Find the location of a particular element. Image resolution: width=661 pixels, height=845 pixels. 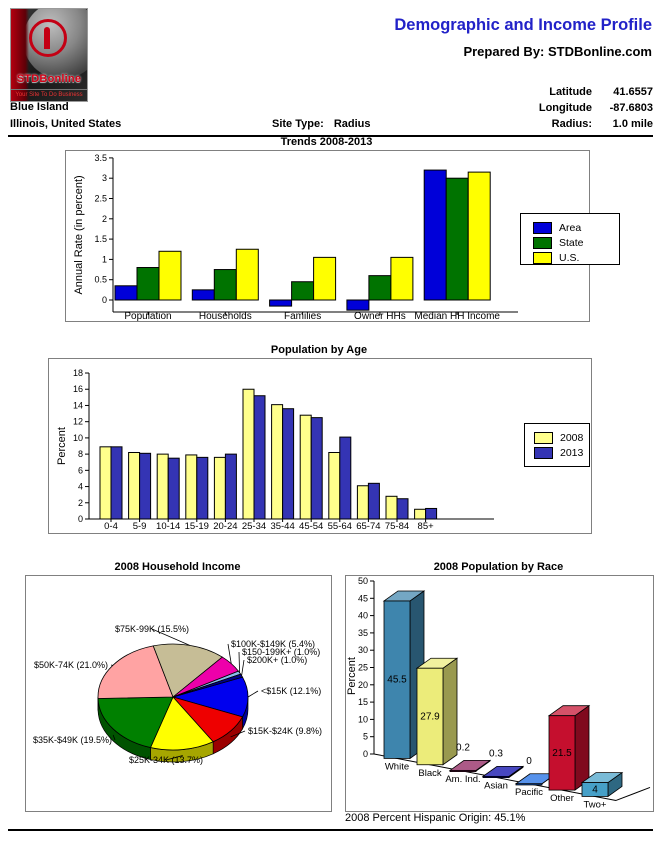

pie-label: $200K+ (1.0%) is located at coordinates (277, 660).